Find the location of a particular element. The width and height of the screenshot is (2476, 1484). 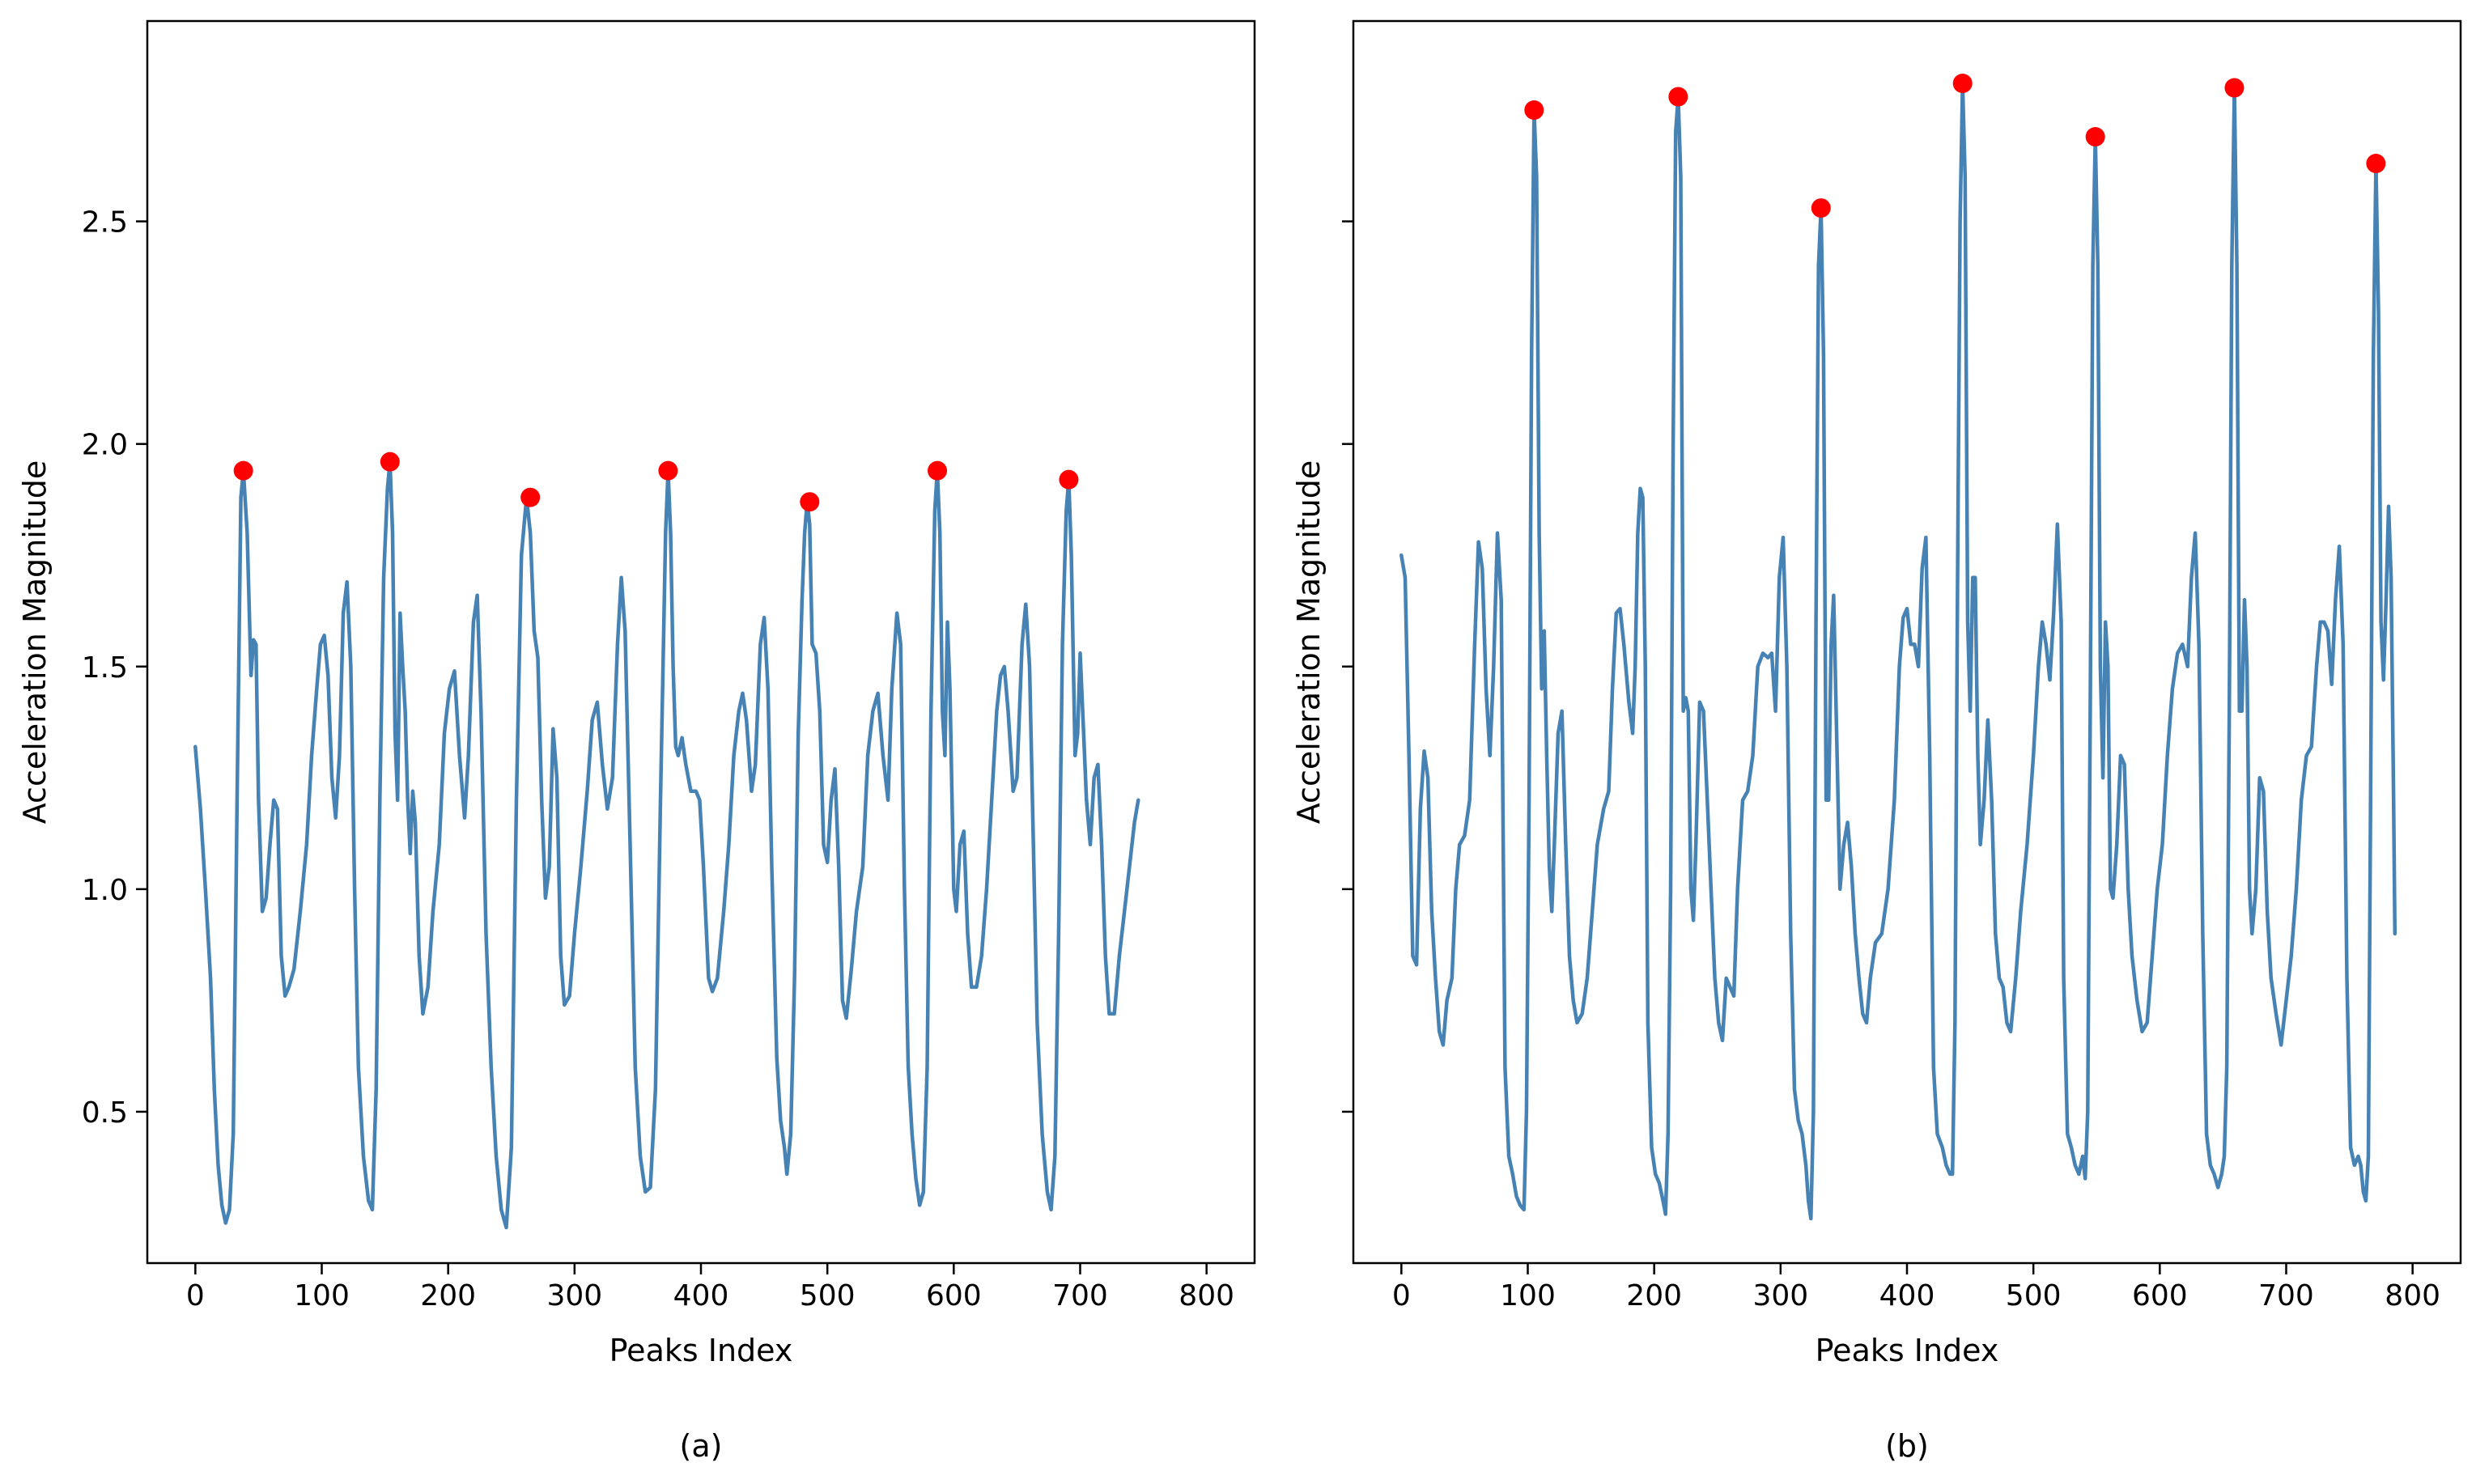

panel-b-xtick-label: 100 is located at coordinates (1528, 1295).